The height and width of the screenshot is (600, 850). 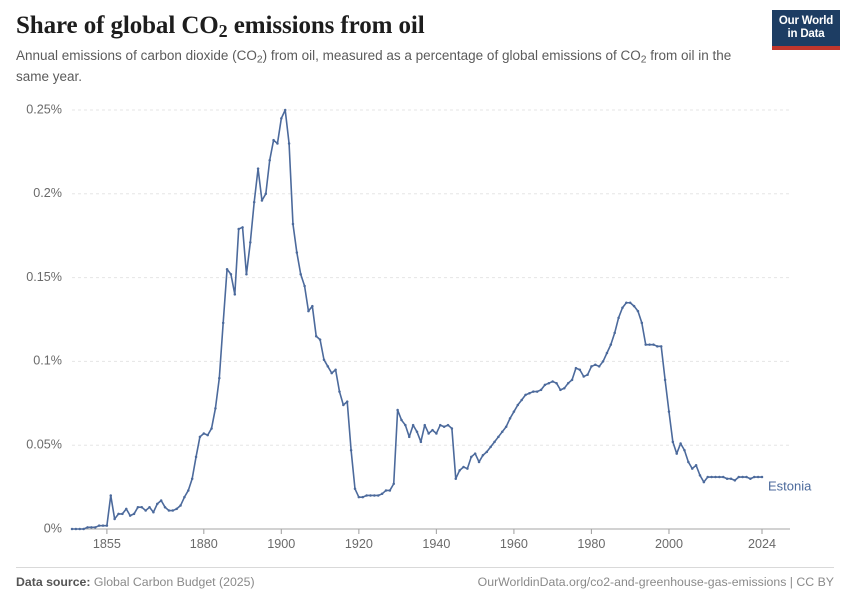 I want to click on series-labels: Estonia, so click(x=790, y=486).